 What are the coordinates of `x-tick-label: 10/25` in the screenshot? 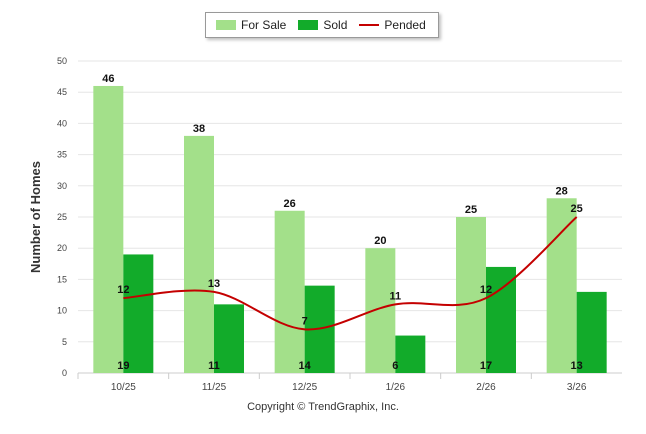 It's located at (123, 387).